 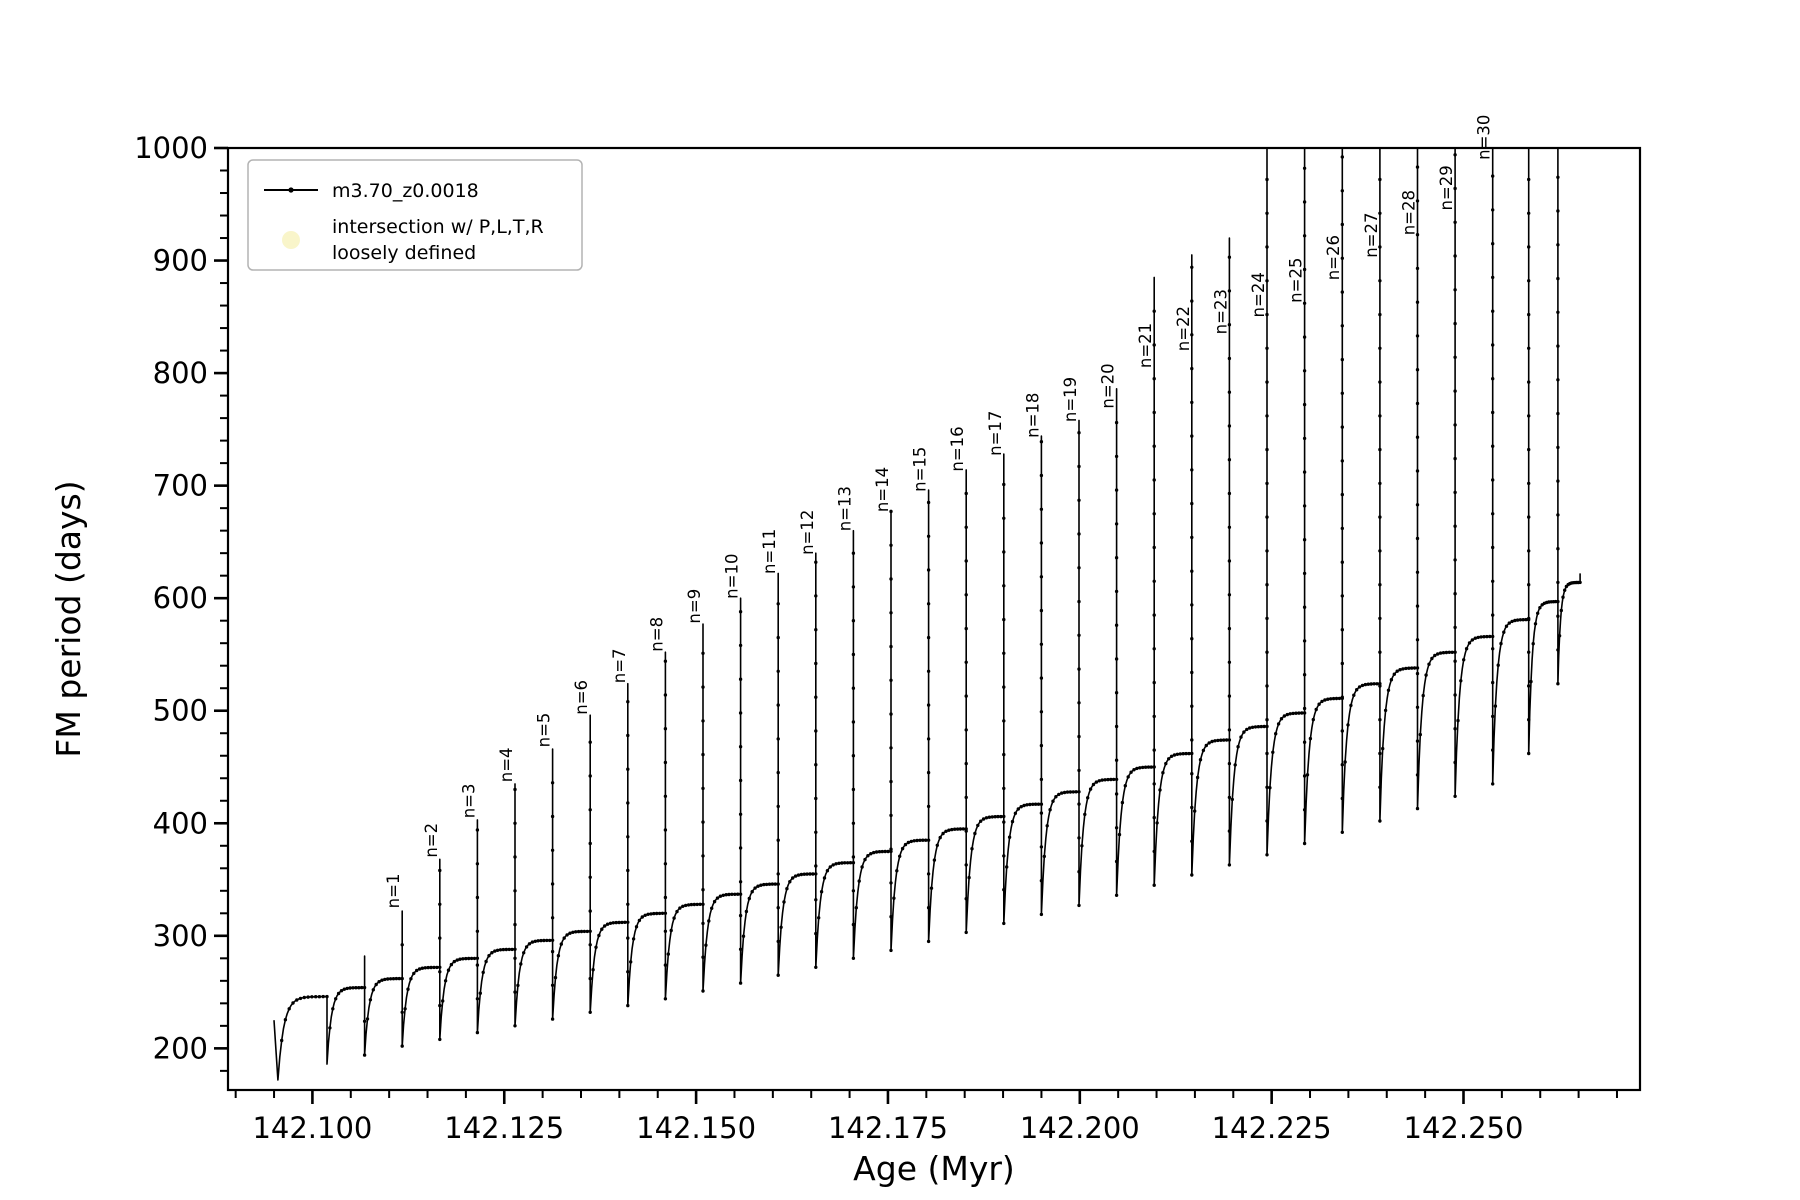 I want to click on x-tick-label: 142.200, so click(x=1080, y=1128).